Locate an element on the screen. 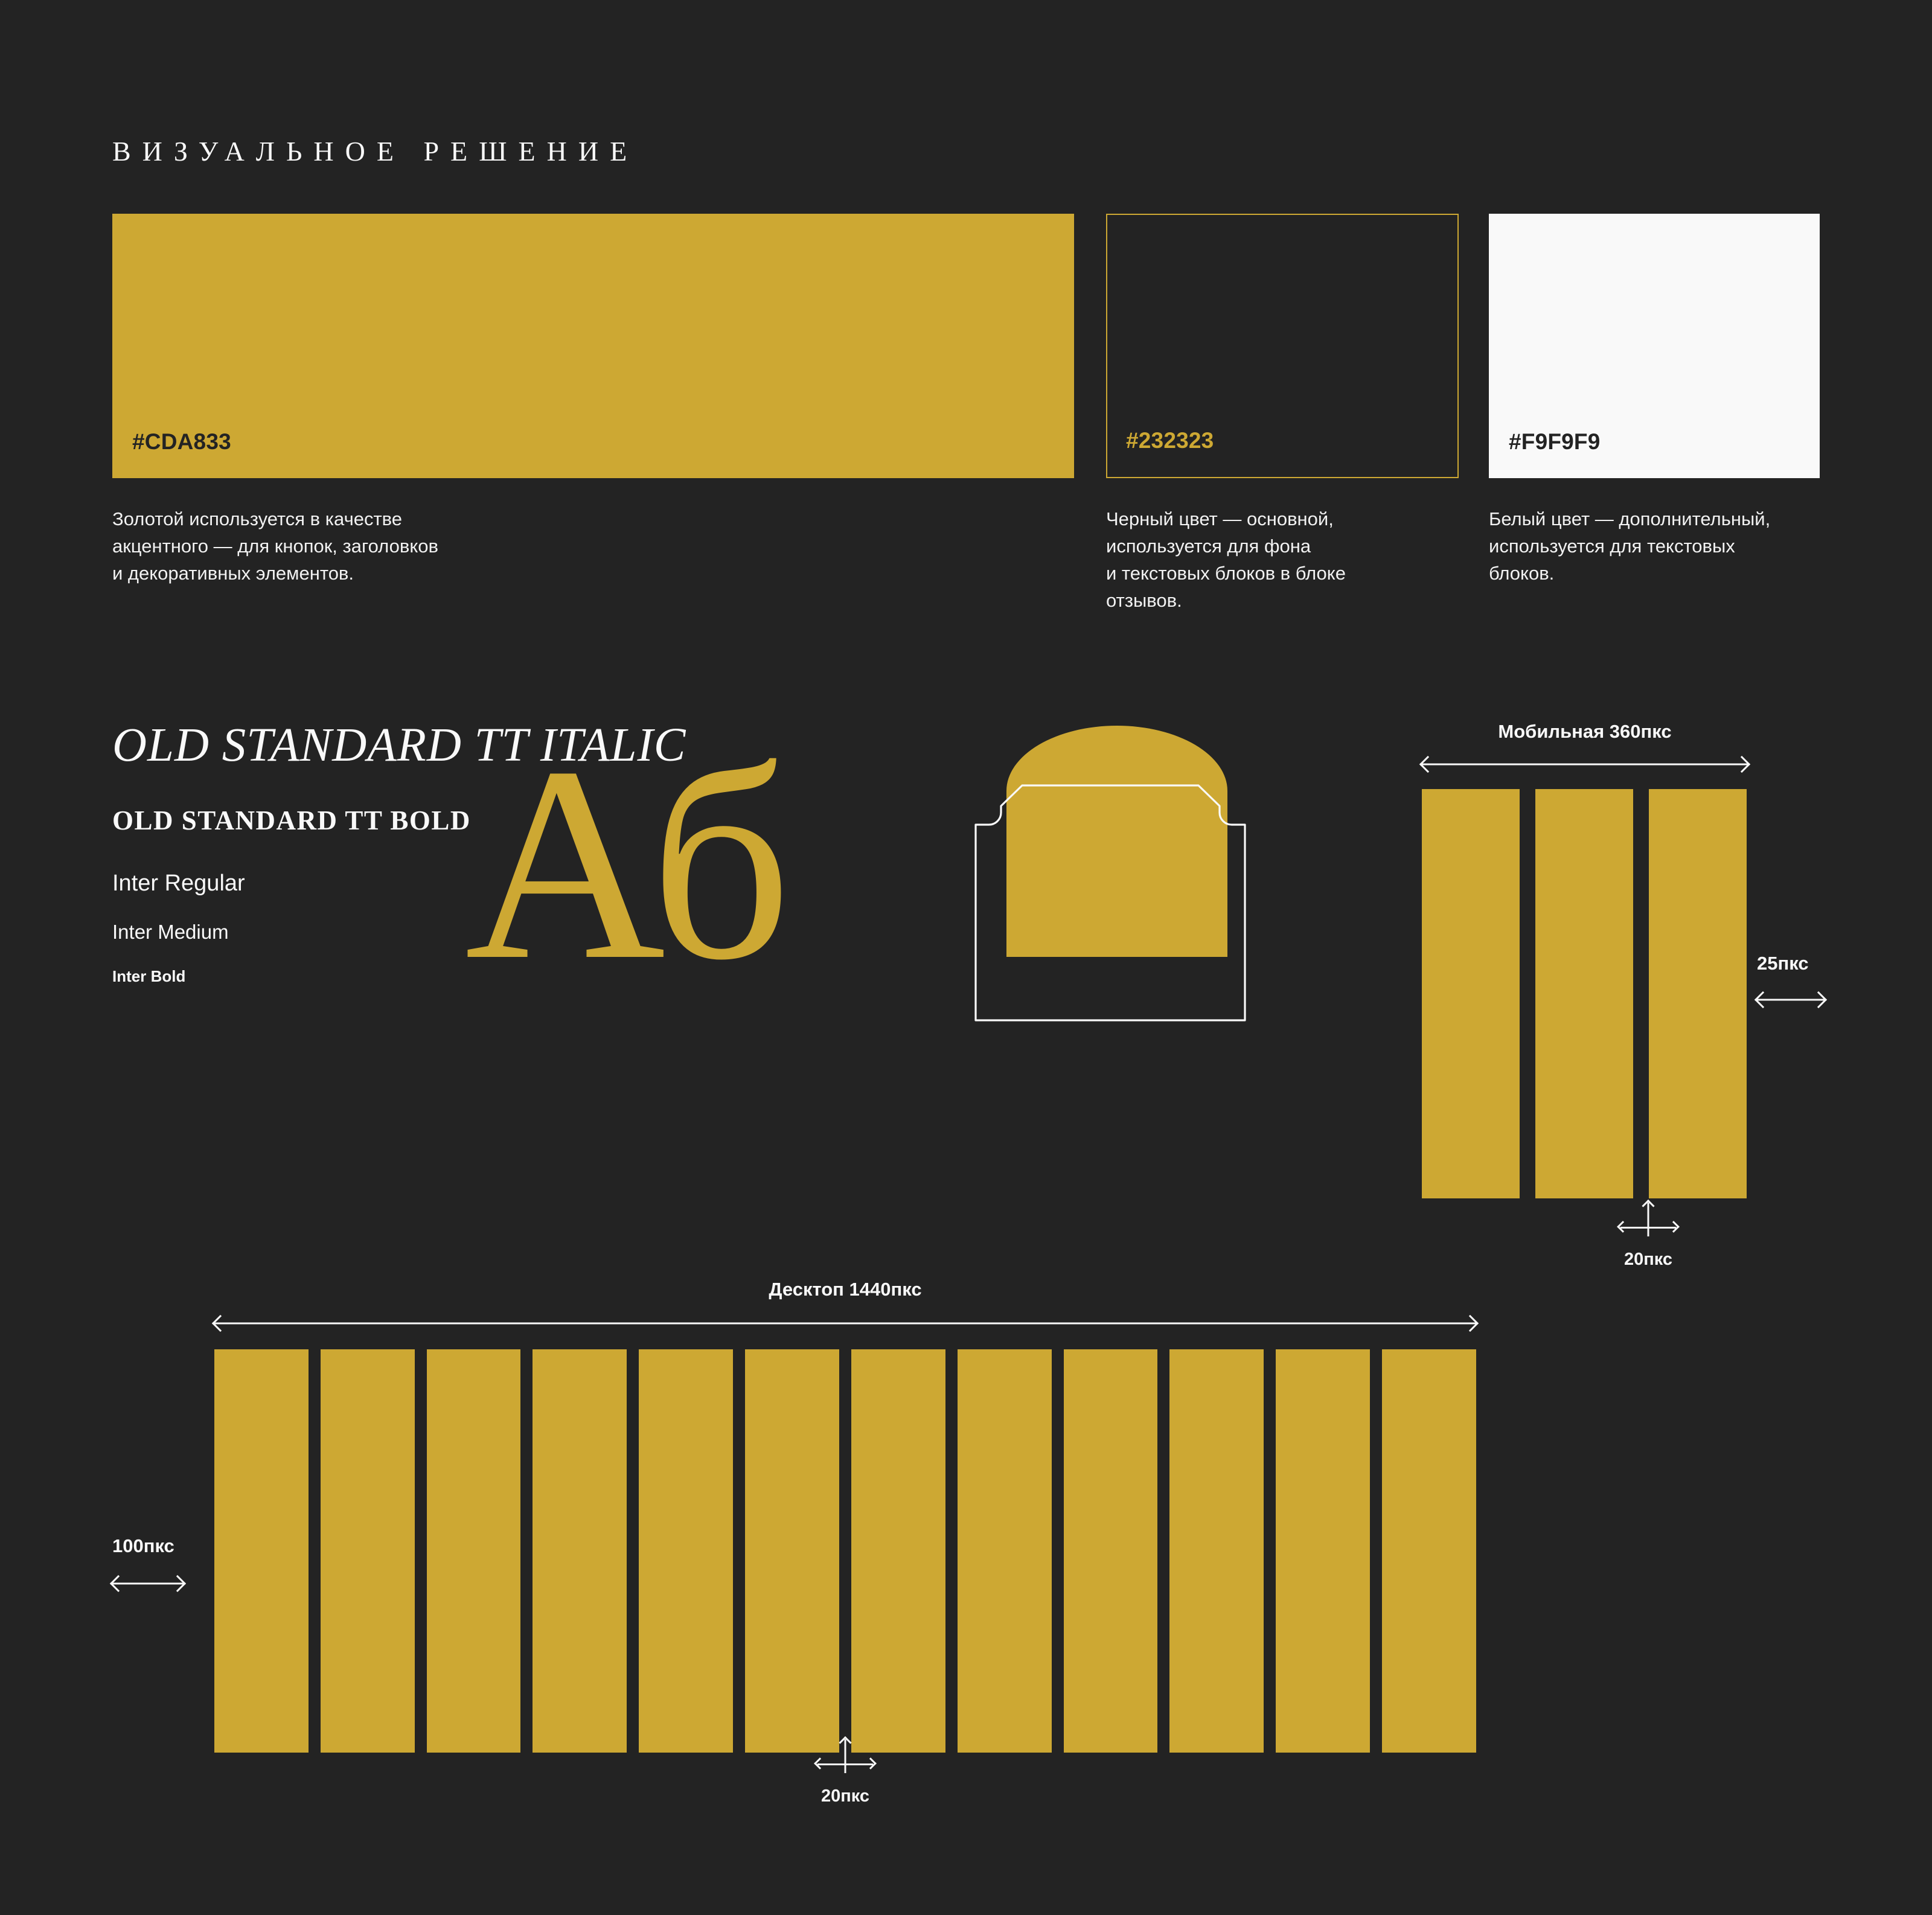 Image resolution: width=1932 pixels, height=1915 pixels. desktop-column-width-label: 100пкс is located at coordinates (143, 1546).